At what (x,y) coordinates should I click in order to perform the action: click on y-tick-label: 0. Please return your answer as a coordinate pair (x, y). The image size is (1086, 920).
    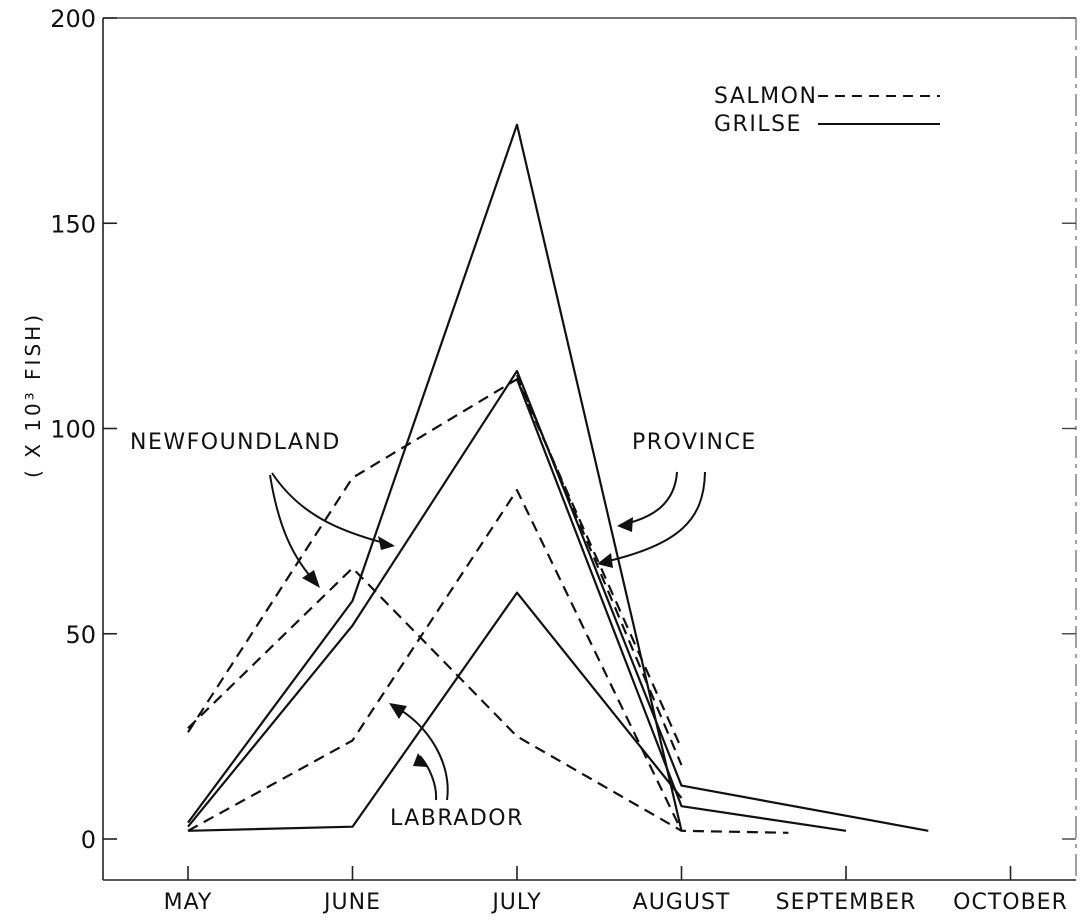
    Looking at the image, I should click on (88, 840).